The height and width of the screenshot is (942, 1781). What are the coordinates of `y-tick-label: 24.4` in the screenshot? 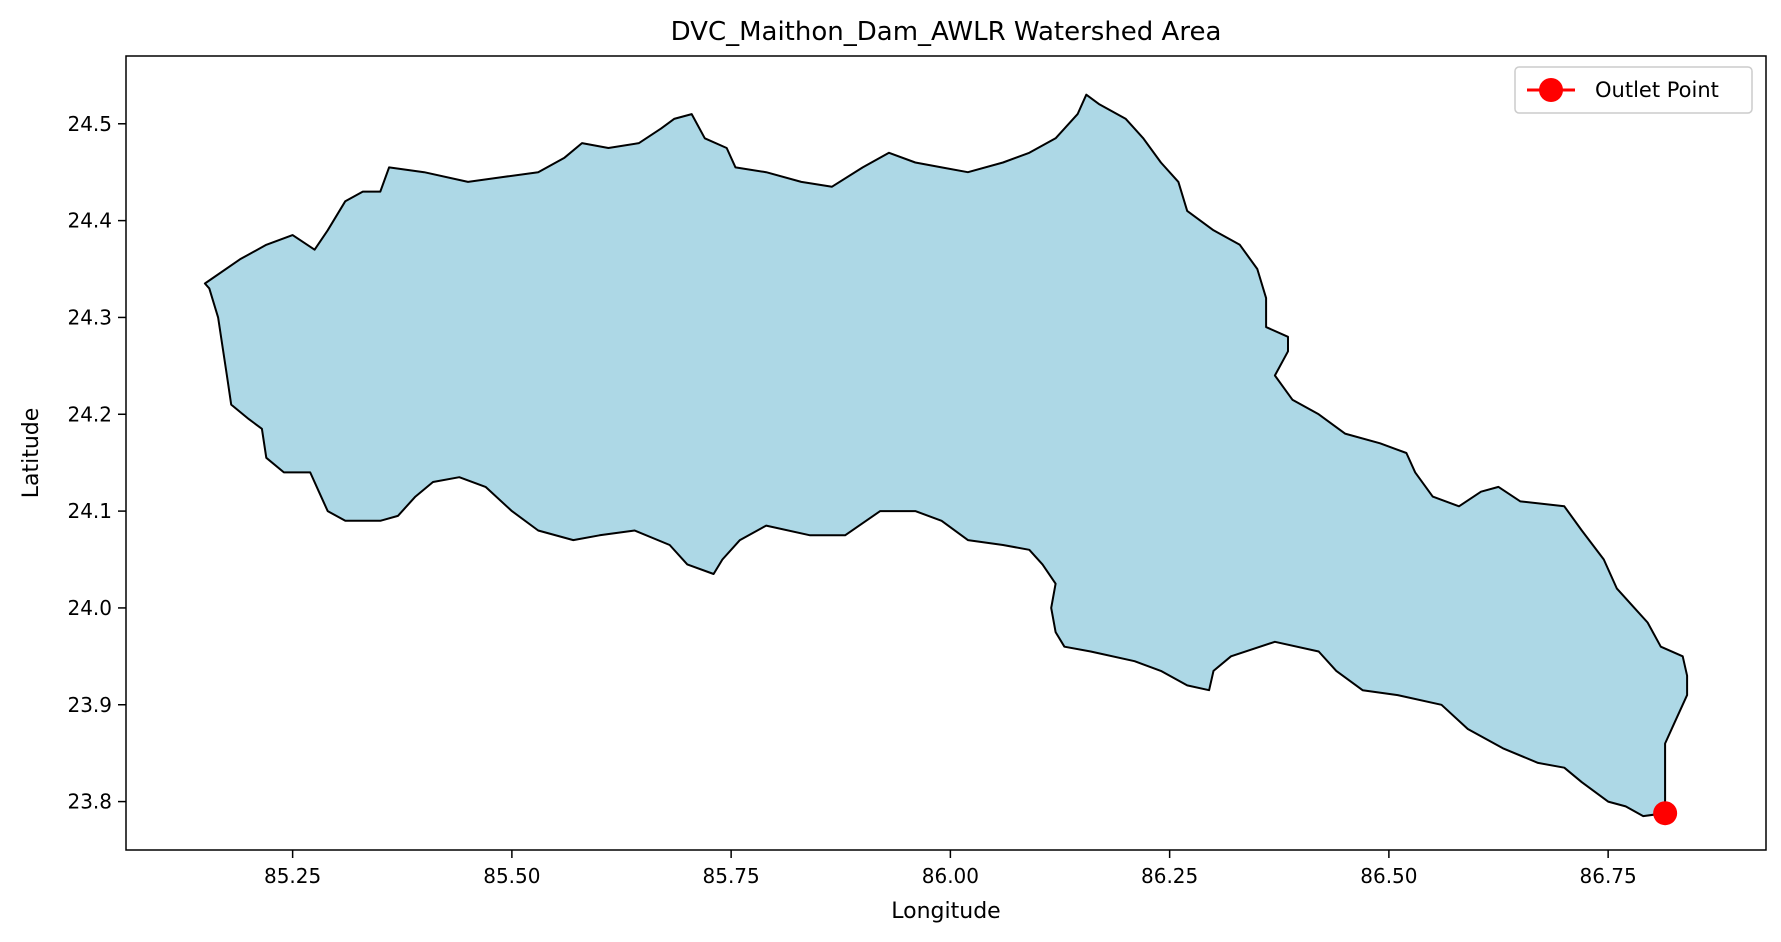 It's located at (89, 221).